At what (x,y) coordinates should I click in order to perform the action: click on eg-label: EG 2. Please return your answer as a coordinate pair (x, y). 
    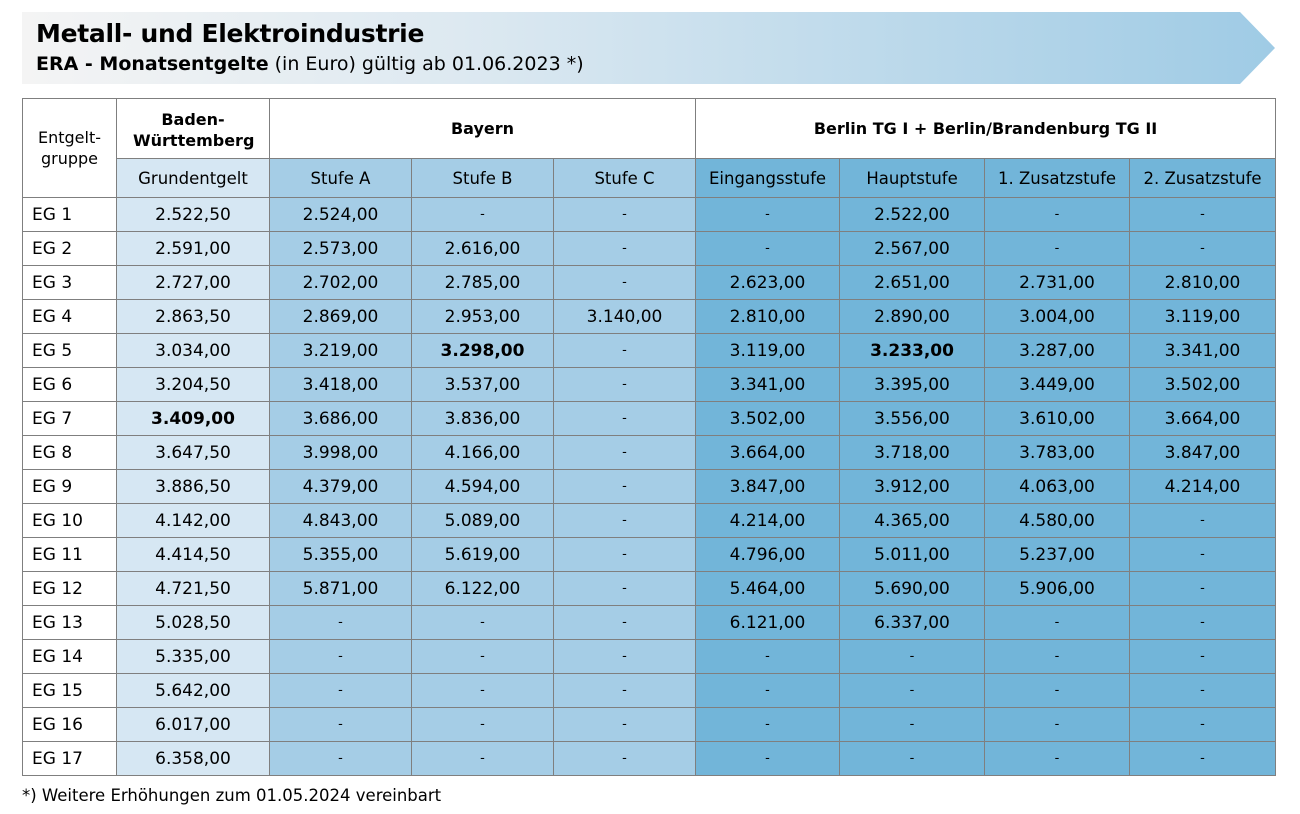
    Looking at the image, I should click on (69, 248).